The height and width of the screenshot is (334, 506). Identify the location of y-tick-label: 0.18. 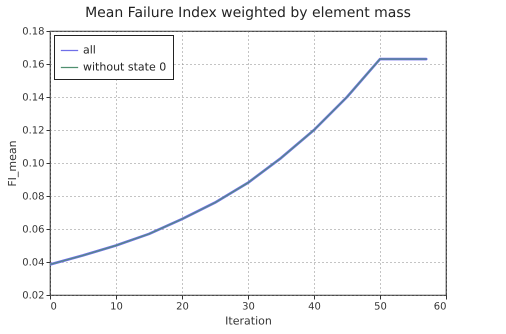
(33, 32).